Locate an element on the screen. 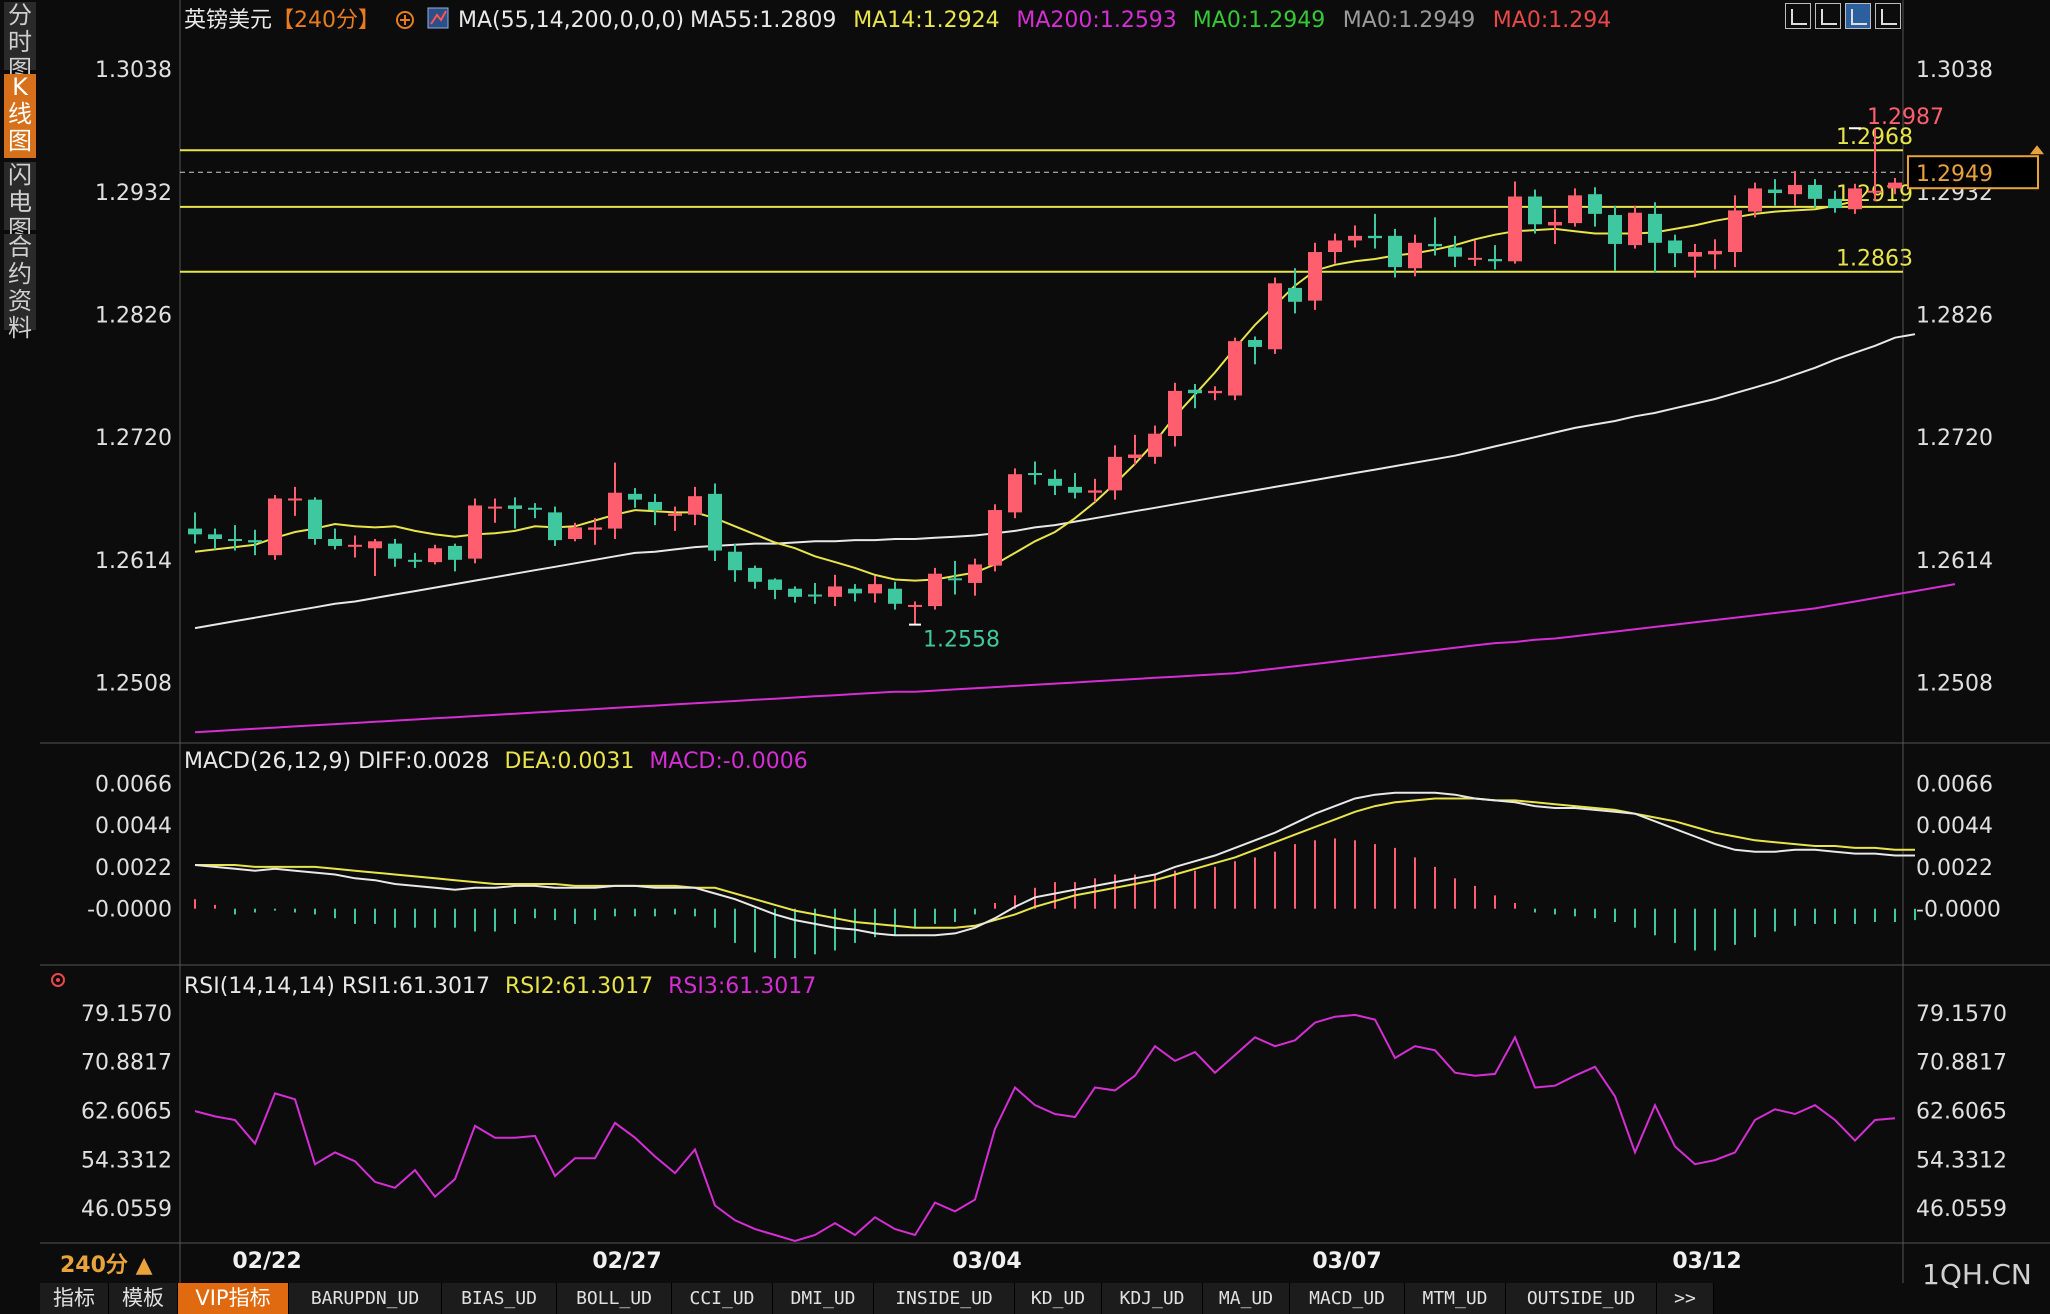 Image resolution: width=2050 pixels, height=1314 pixels. tab-more: >> is located at coordinates (1685, 1298).